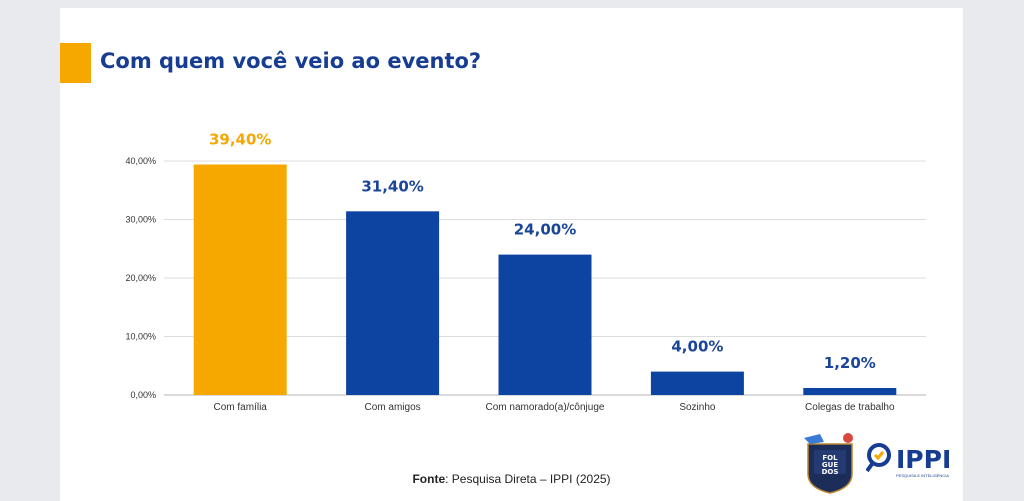  What do you see at coordinates (140, 337) in the screenshot?
I see `y-tick-label: 10,00%` at bounding box center [140, 337].